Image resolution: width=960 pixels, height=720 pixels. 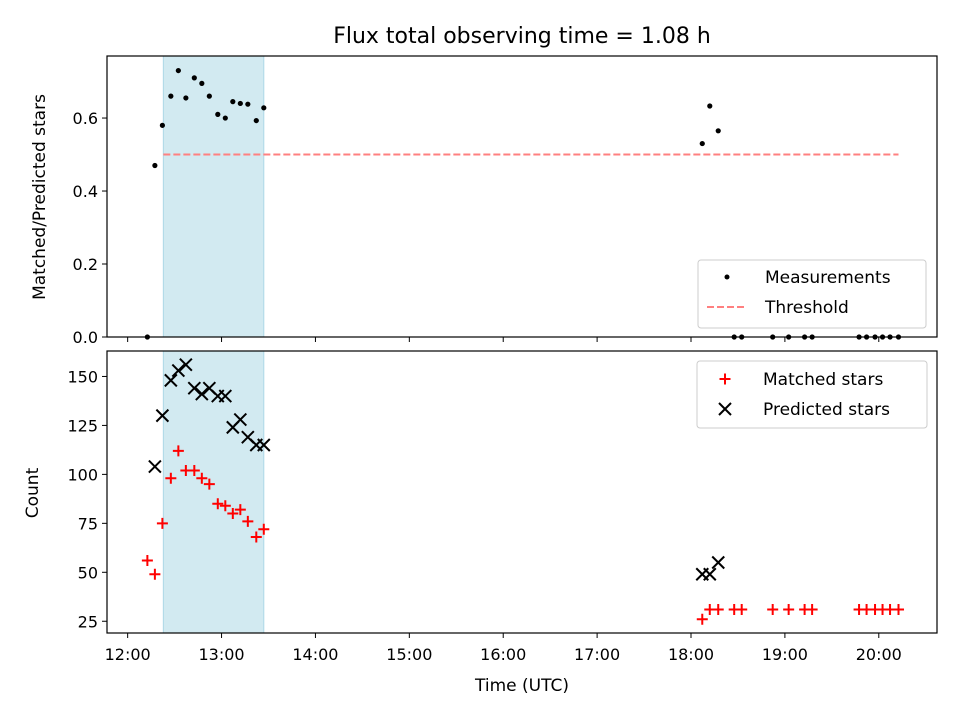 What do you see at coordinates (691, 654) in the screenshot?
I see `xtick-label: 18:00` at bounding box center [691, 654].